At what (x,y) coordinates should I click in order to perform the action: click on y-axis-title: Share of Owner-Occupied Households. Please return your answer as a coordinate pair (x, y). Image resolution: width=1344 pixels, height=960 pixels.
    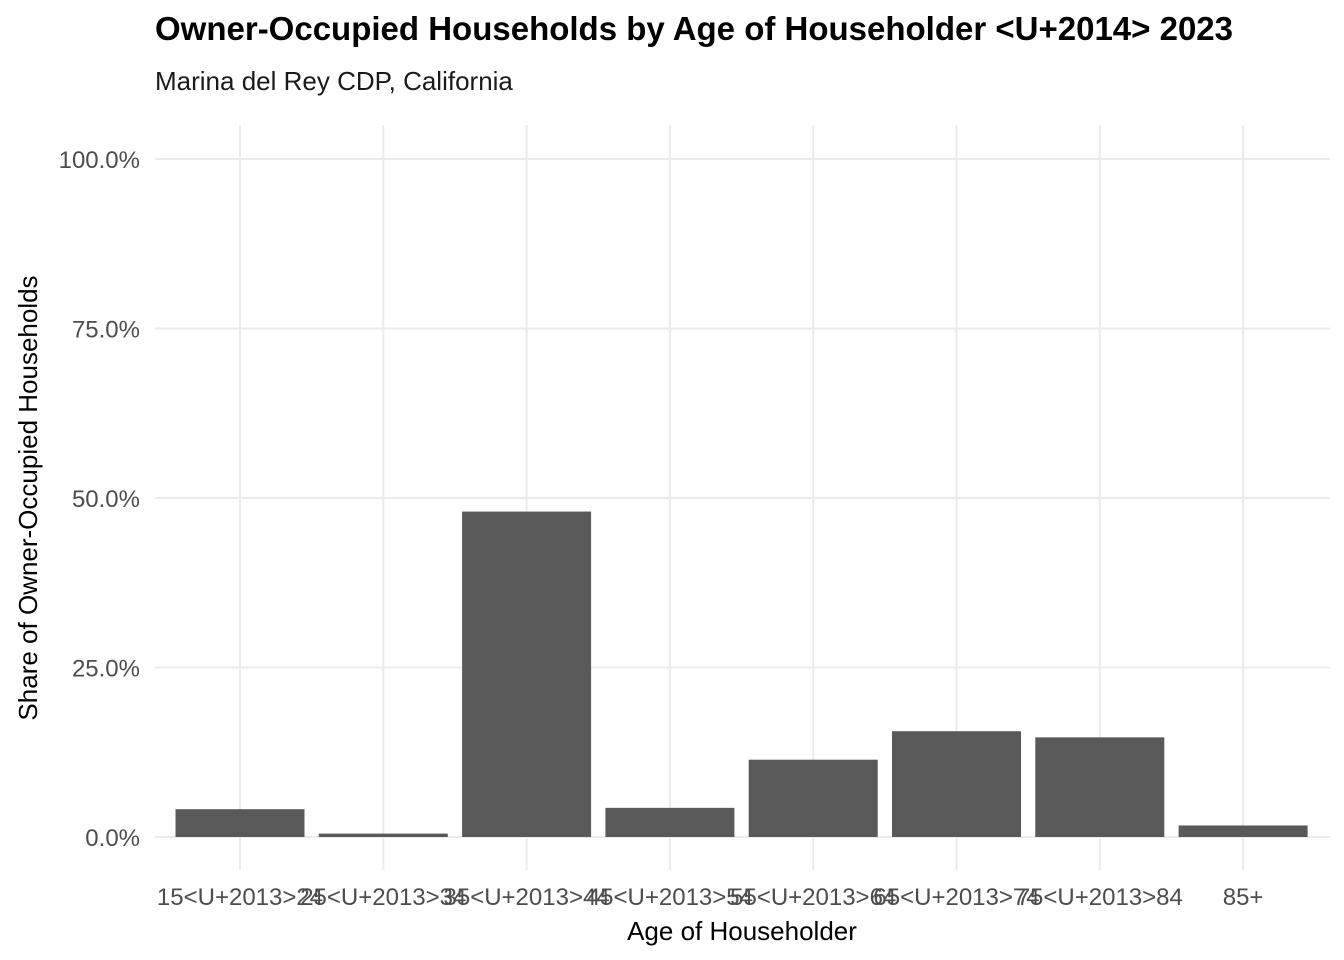
    Looking at the image, I should click on (28, 497).